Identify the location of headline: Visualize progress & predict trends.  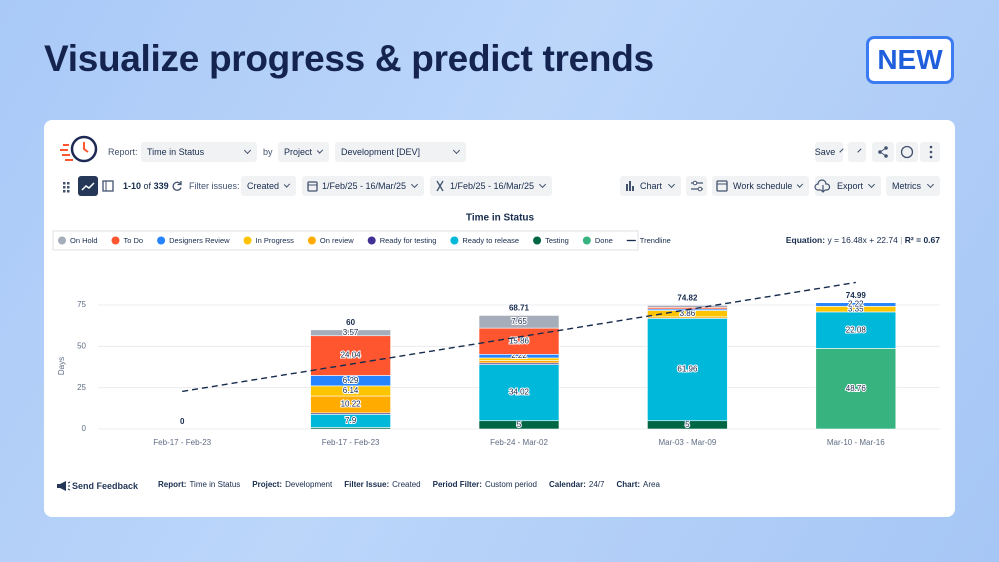
(349, 58).